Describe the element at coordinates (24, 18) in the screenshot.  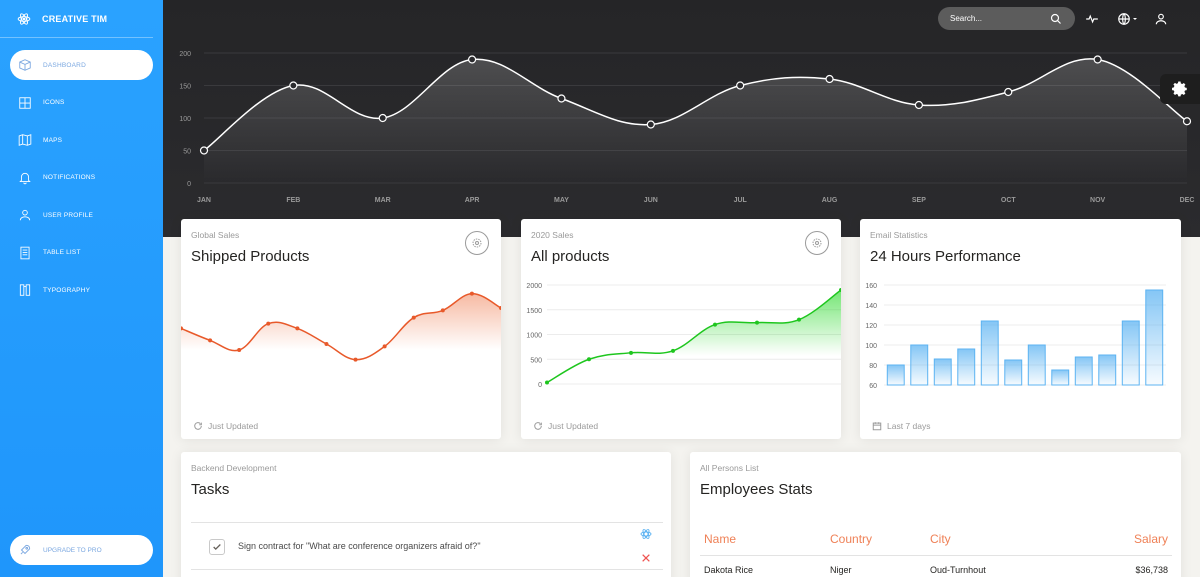
I see `atom-logo-icon` at that location.